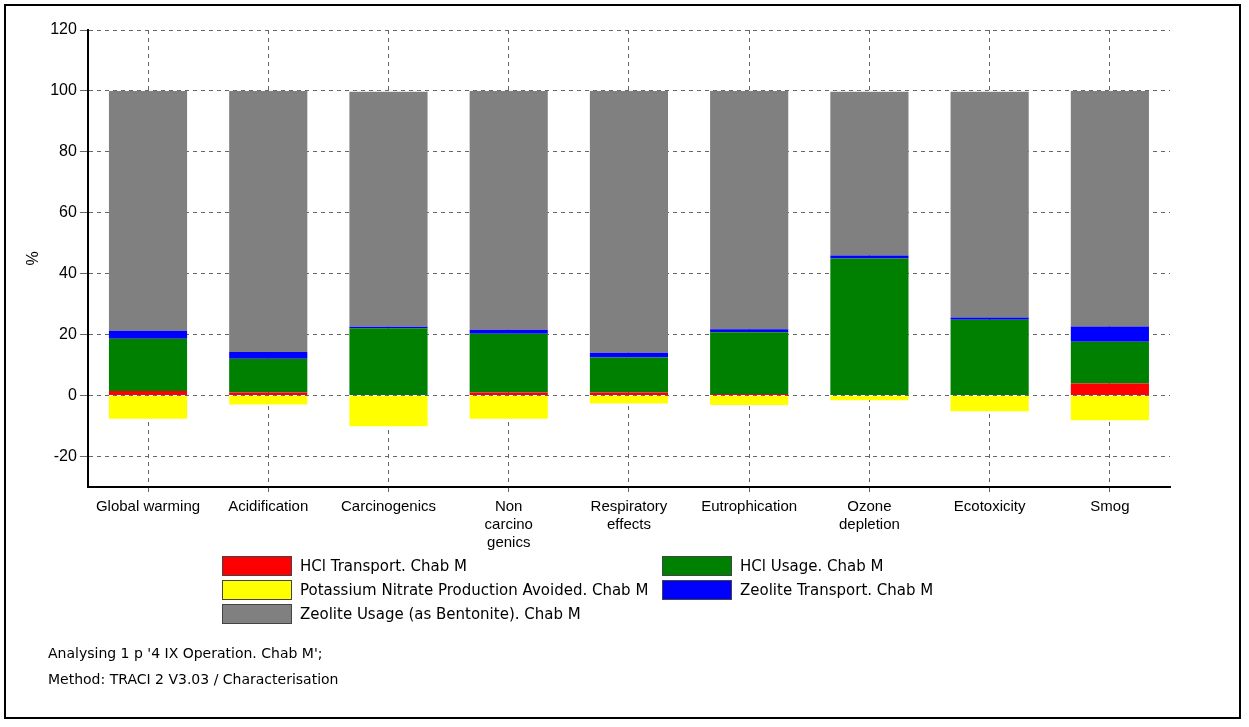  I want to click on legend-label: Zeolite Transport. Chab M, so click(837, 590).